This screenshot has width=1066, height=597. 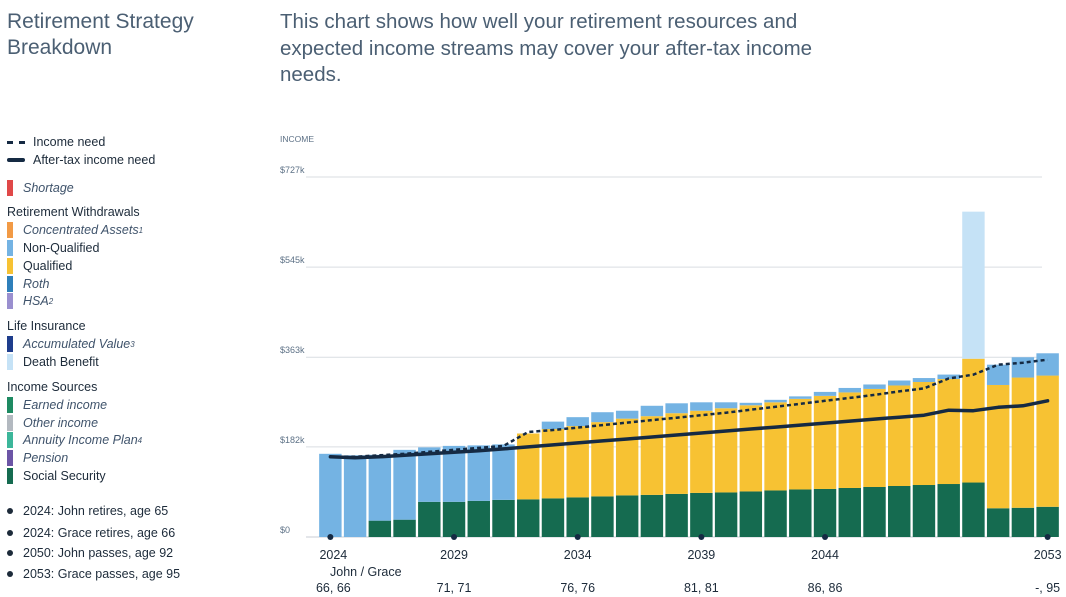 What do you see at coordinates (61, 423) in the screenshot?
I see `legend-label: Other income` at bounding box center [61, 423].